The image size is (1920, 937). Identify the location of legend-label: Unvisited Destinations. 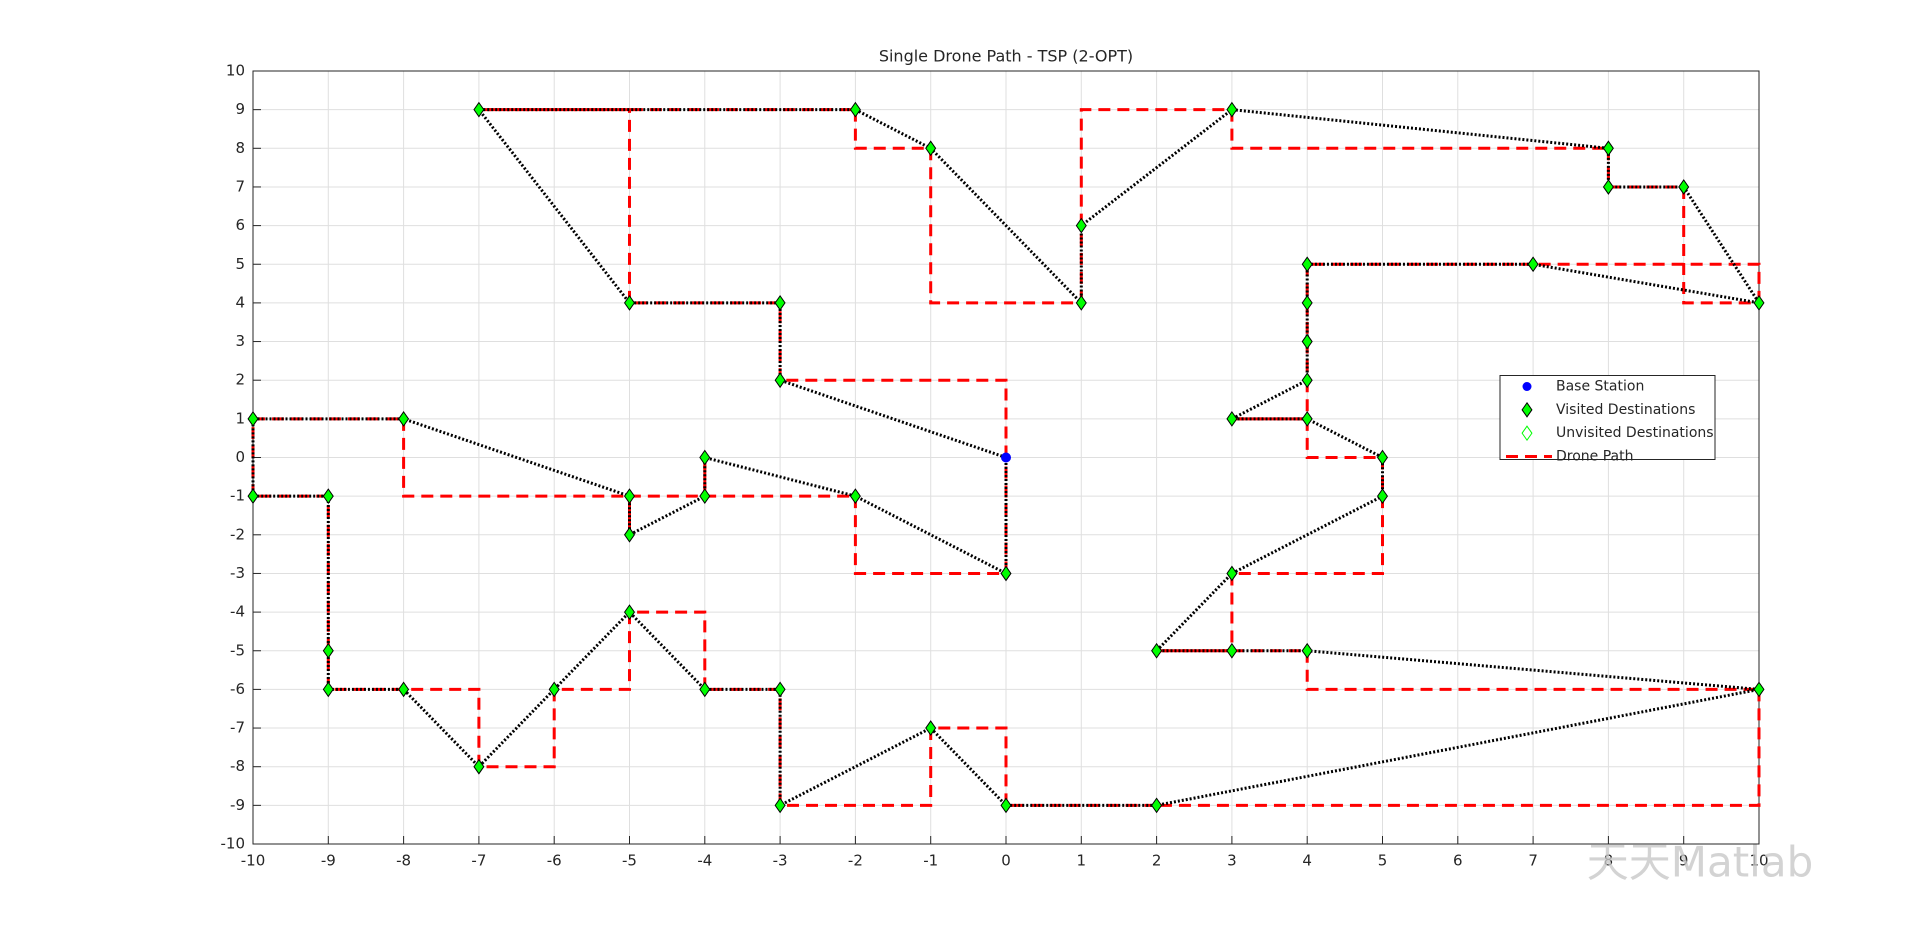
(1635, 433).